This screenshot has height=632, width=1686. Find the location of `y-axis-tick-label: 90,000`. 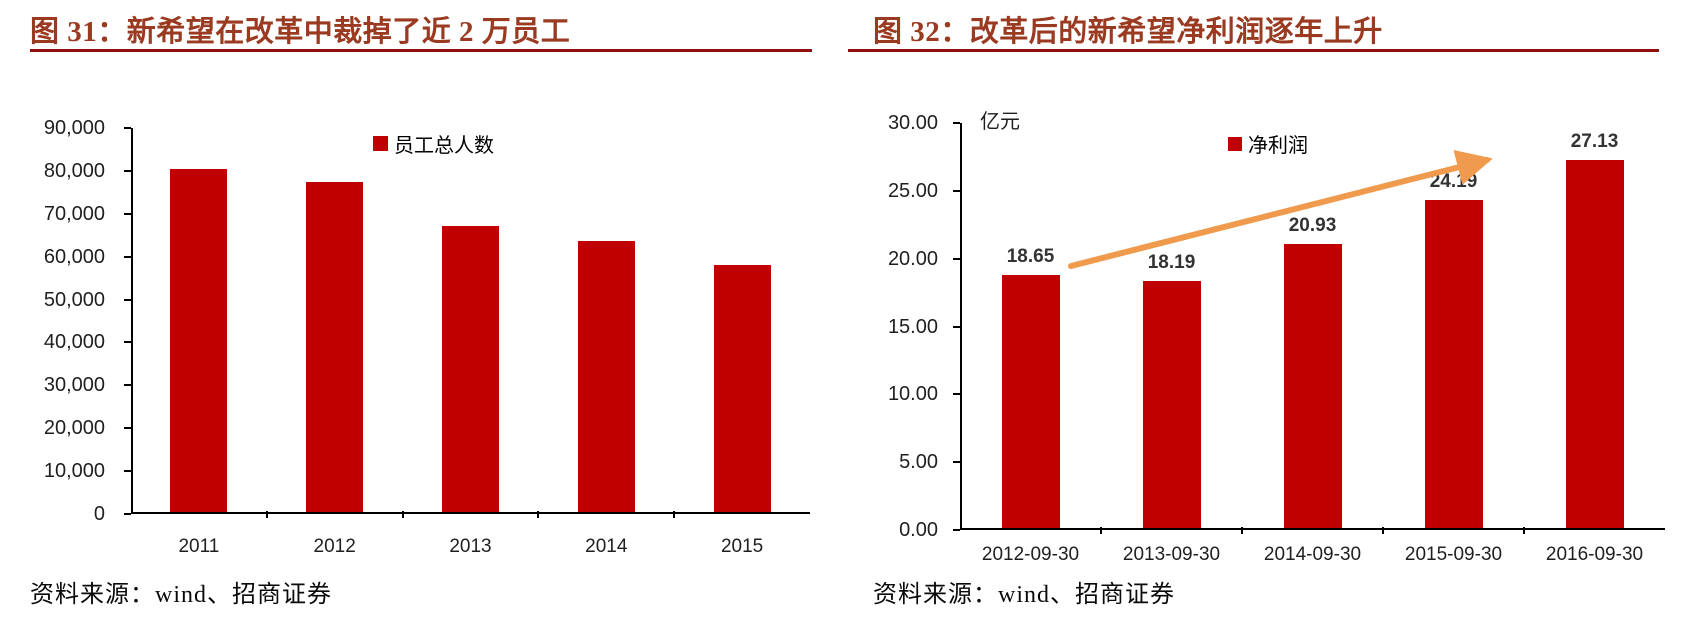

y-axis-tick-label: 90,000 is located at coordinates (74, 128).